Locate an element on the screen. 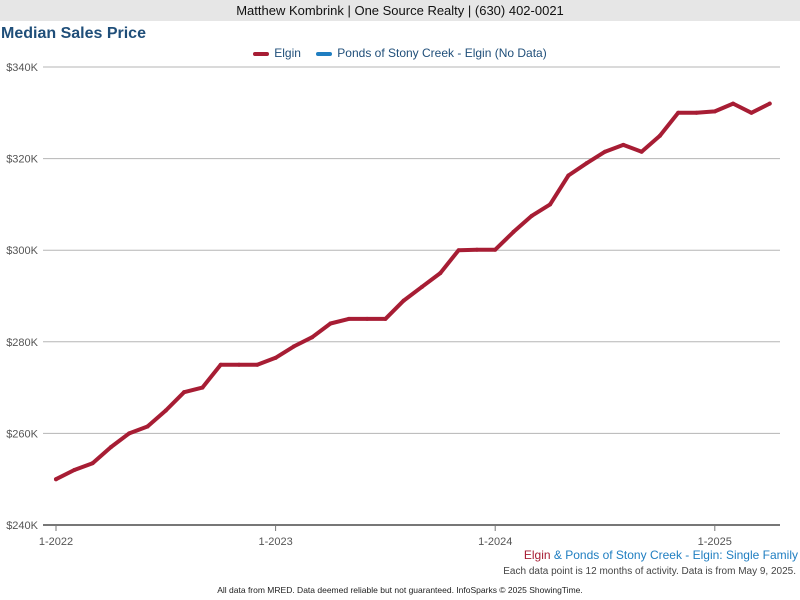 This screenshot has height=600, width=800. legend-item-elgin: Elgin is located at coordinates (277, 53).